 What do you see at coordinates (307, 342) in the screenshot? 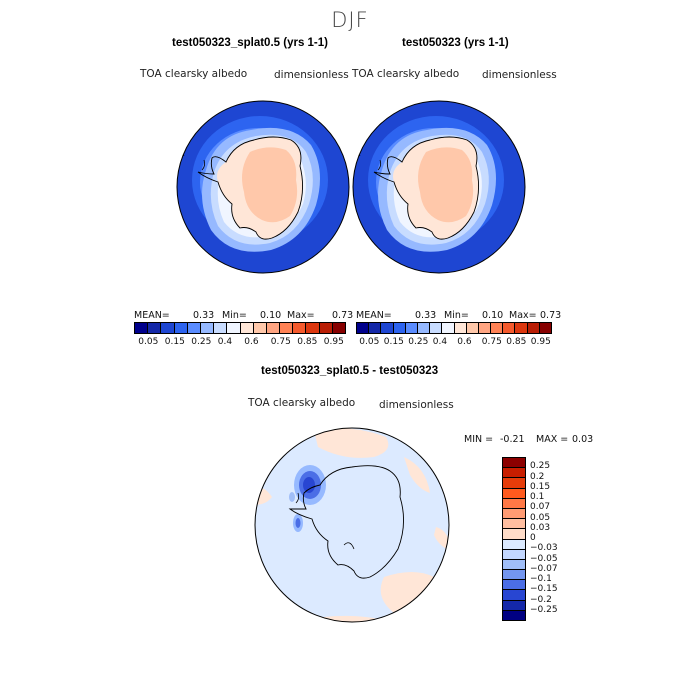
I see `panel-1-colorbar-tick-label: 0.85` at bounding box center [307, 342].